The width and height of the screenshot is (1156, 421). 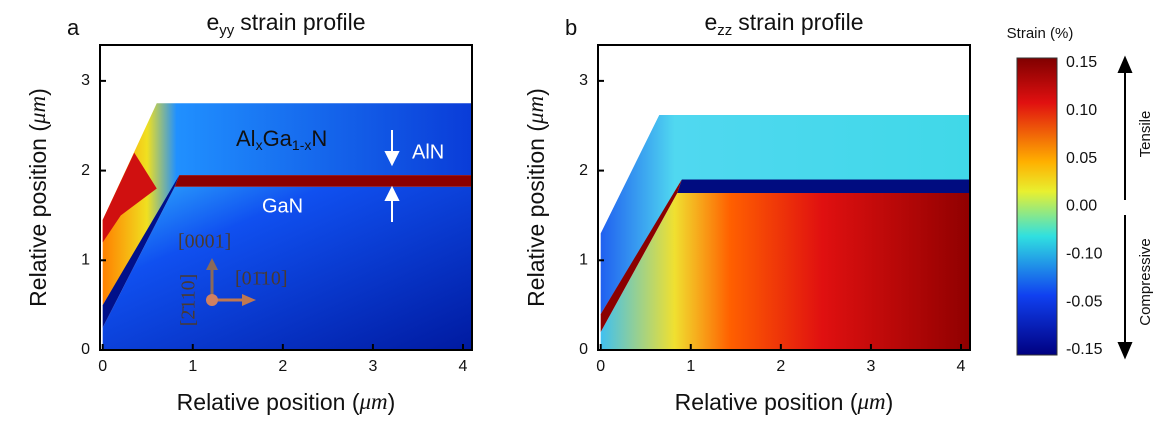 What do you see at coordinates (428, 152) in the screenshot?
I see `aln-label: AlN` at bounding box center [428, 152].